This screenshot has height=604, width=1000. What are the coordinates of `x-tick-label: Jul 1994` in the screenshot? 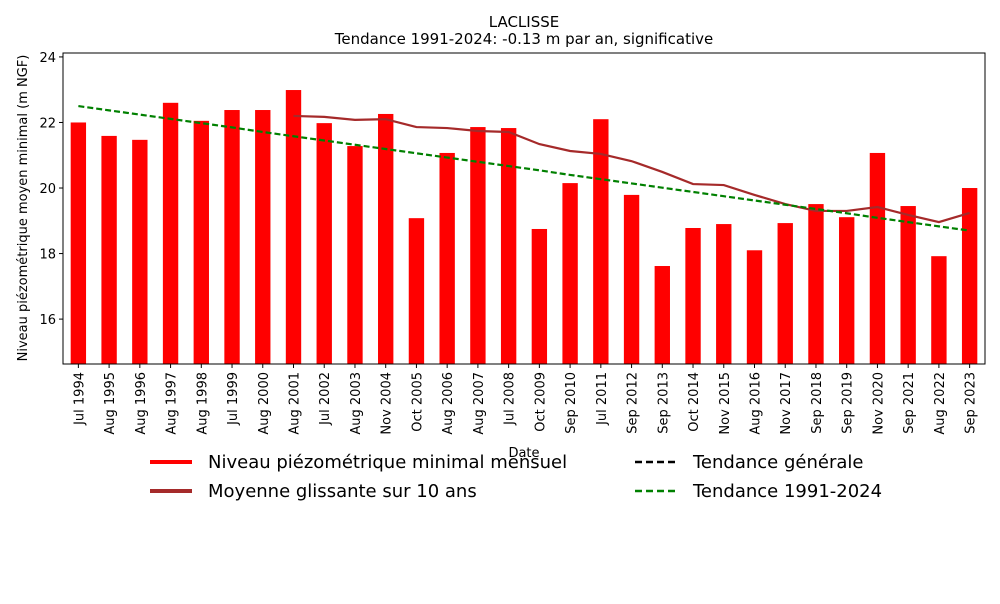 It's located at (79, 399).